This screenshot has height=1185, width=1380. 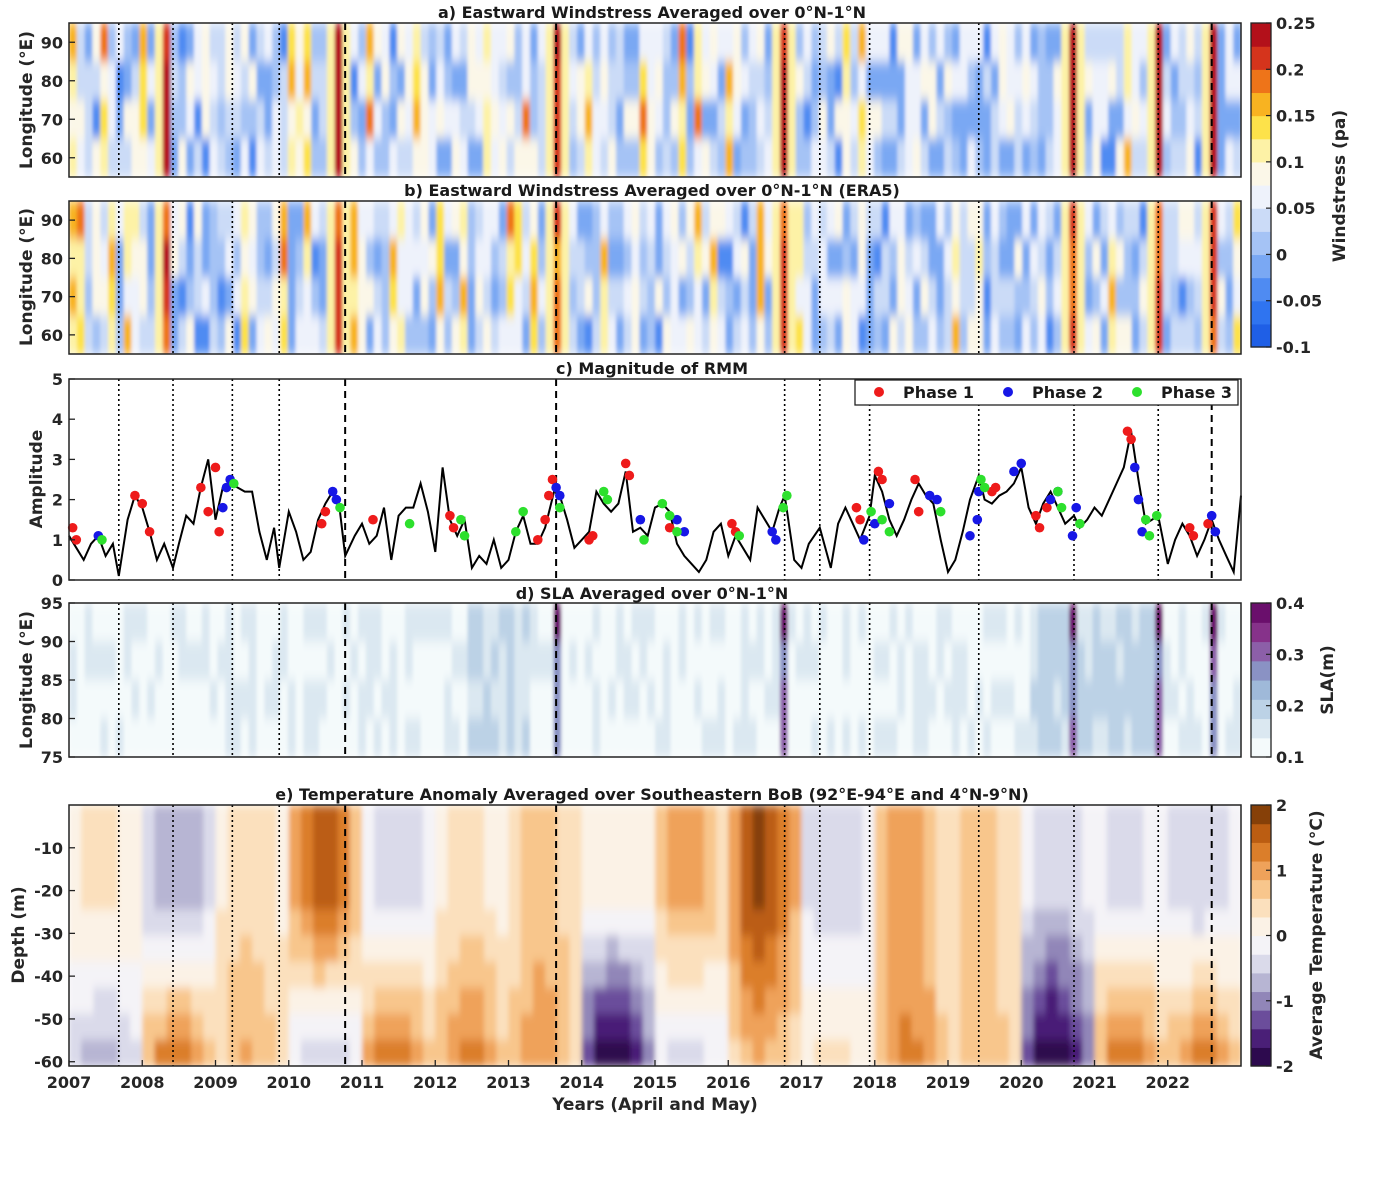 I want to click on windstress-colorbar-label: Windstress (pa), so click(x=1340, y=186).